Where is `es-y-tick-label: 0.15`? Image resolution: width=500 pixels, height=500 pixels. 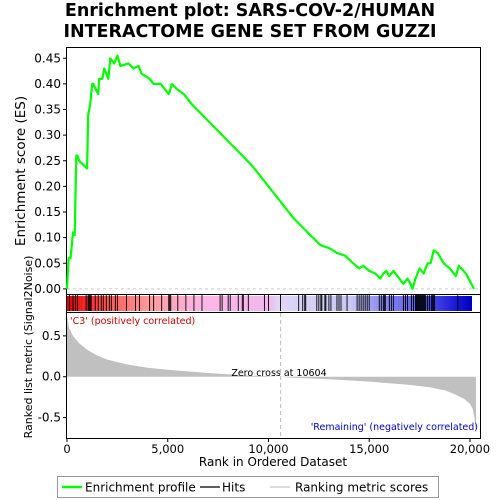 es-y-tick-label: 0.15 is located at coordinates (47, 212).